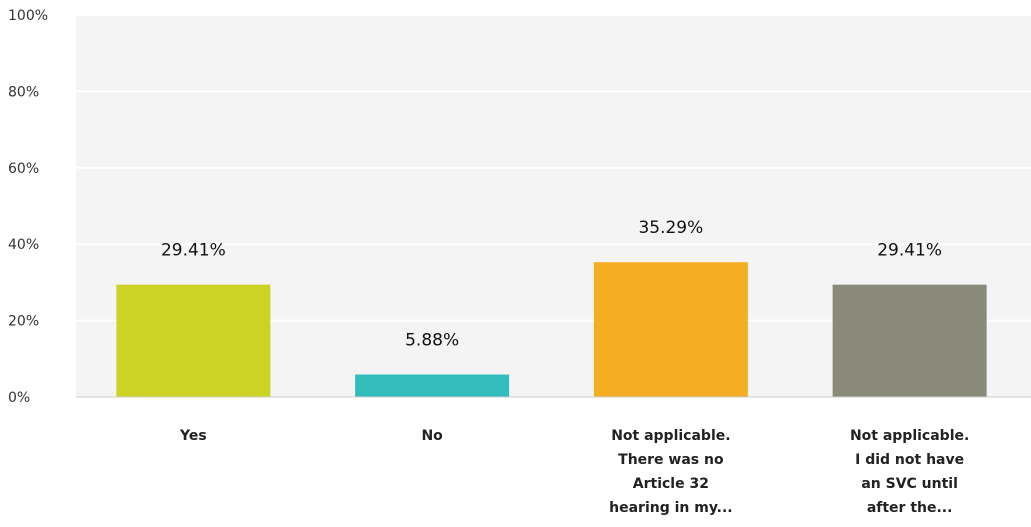 This screenshot has width=1031, height=527. Describe the element at coordinates (23, 92) in the screenshot. I see `y-tick-label: 80%` at that location.